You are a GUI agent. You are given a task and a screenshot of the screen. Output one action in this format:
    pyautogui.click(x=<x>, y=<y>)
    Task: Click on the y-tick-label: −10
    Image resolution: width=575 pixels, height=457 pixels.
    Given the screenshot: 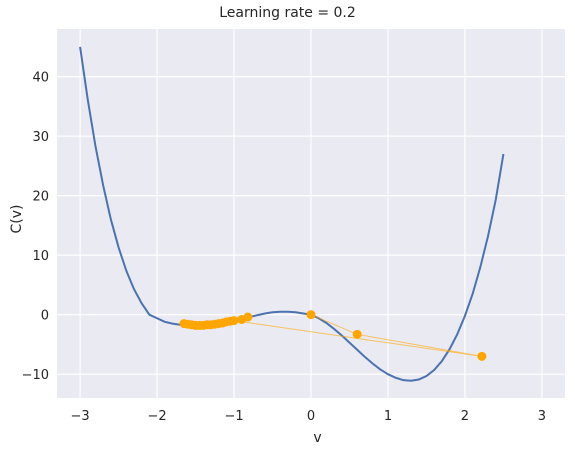 What is the action you would take?
    pyautogui.click(x=35, y=375)
    